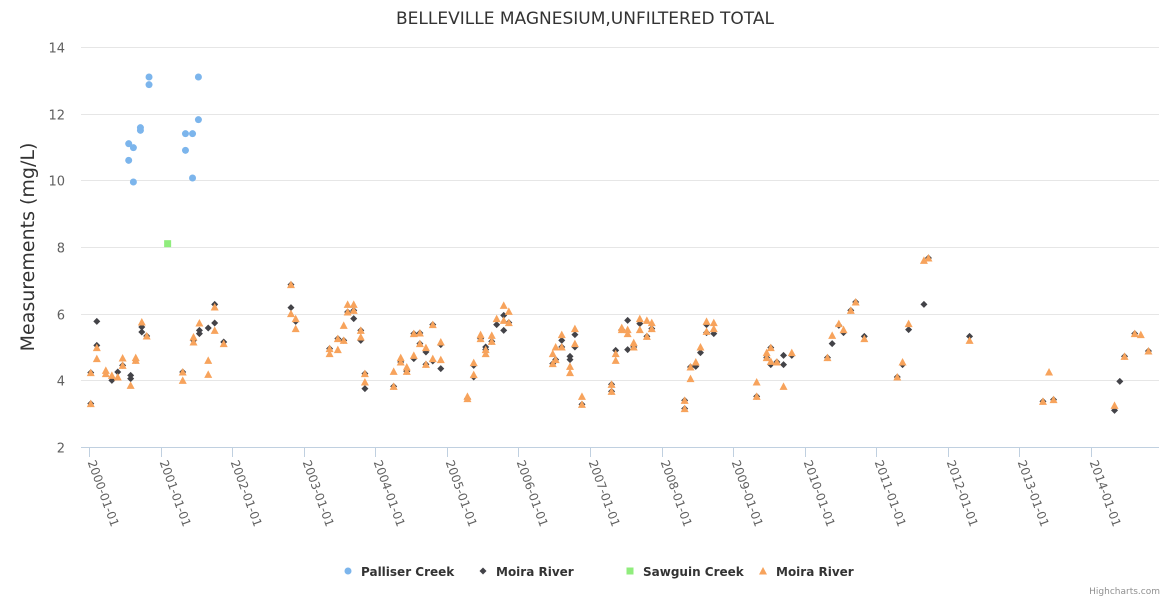  What do you see at coordinates (685, 572) in the screenshot?
I see `legend-item: Sawguin Creek` at bounding box center [685, 572].